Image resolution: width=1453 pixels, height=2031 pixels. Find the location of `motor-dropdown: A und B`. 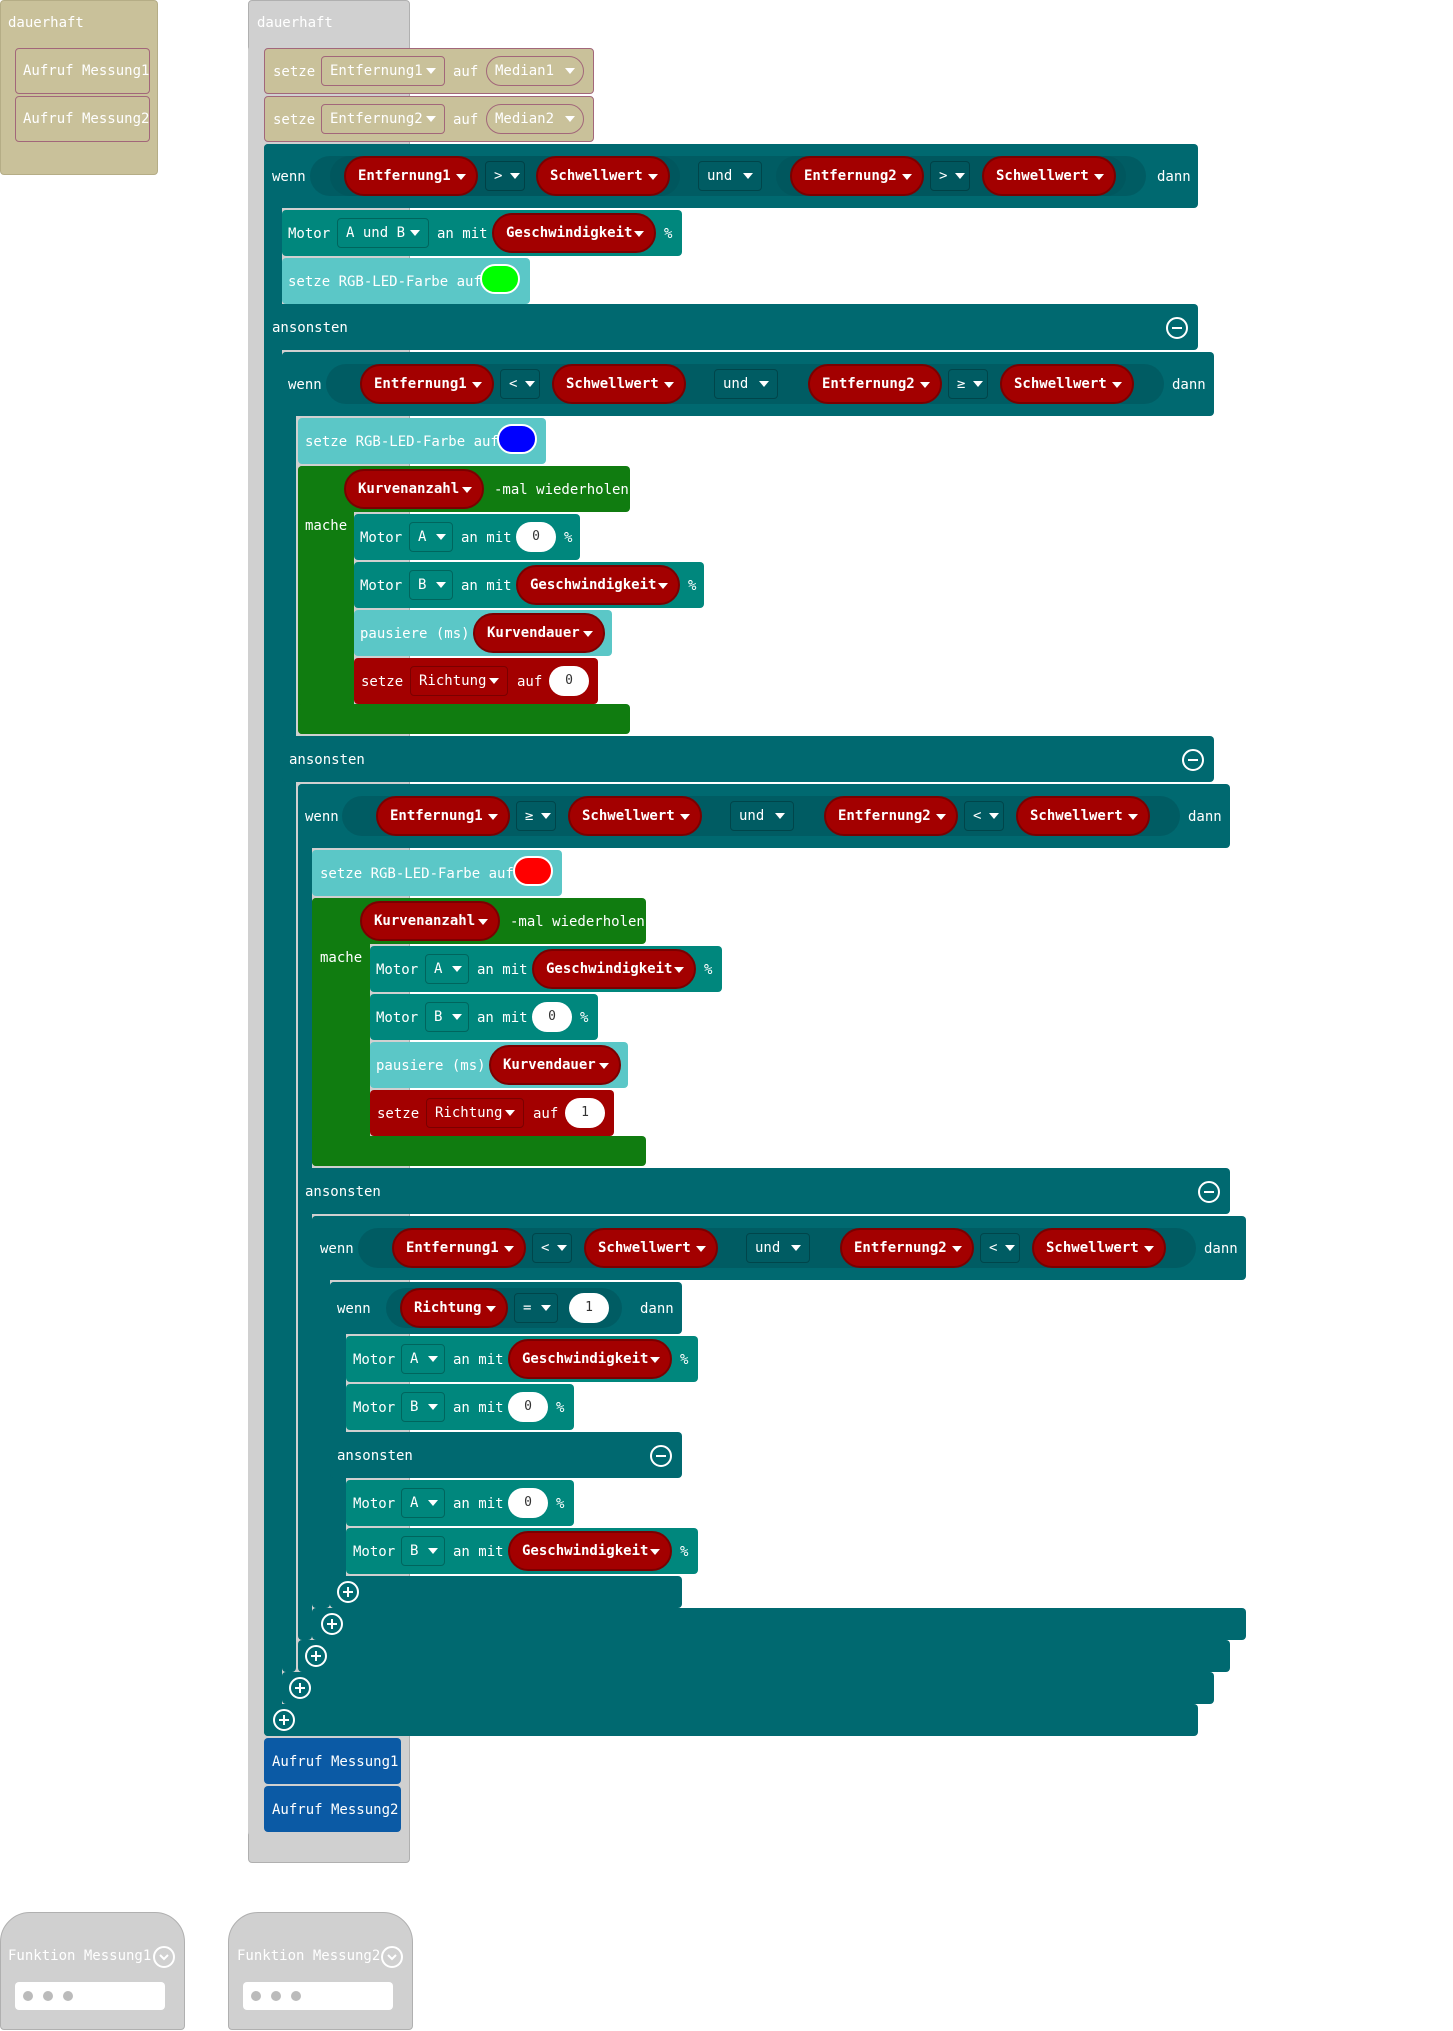

motor-dropdown: A und B is located at coordinates (383, 233).